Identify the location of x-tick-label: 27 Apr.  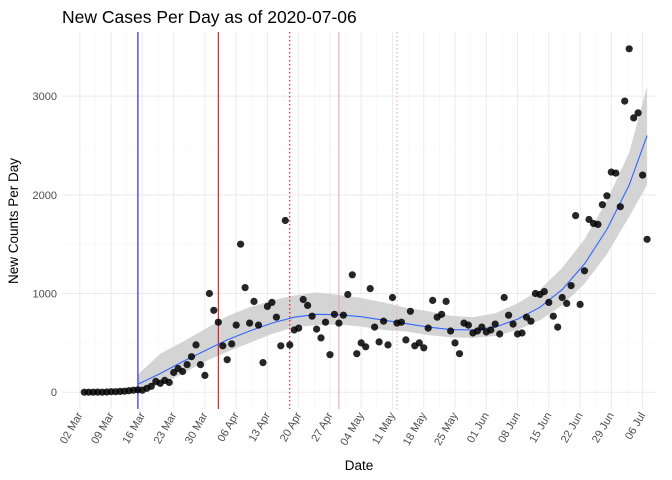
(322, 427).